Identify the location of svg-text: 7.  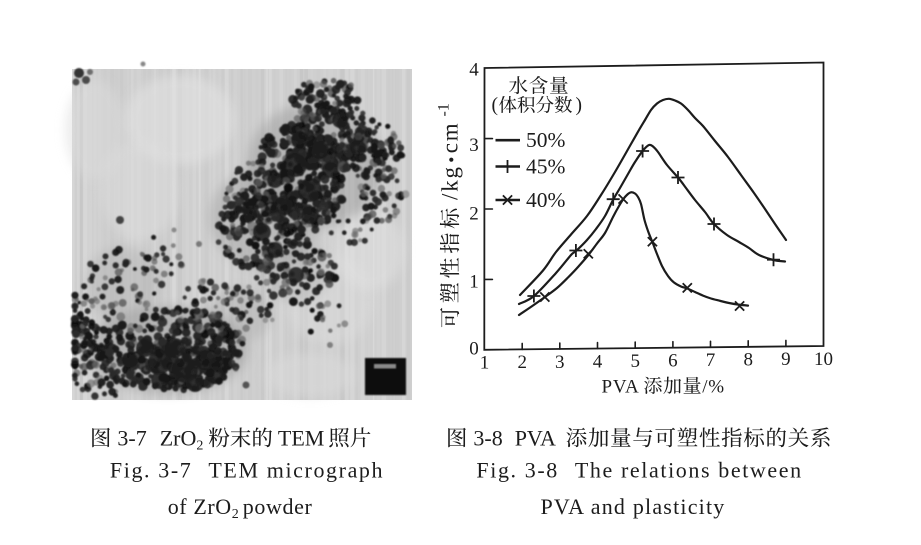
(711, 360).